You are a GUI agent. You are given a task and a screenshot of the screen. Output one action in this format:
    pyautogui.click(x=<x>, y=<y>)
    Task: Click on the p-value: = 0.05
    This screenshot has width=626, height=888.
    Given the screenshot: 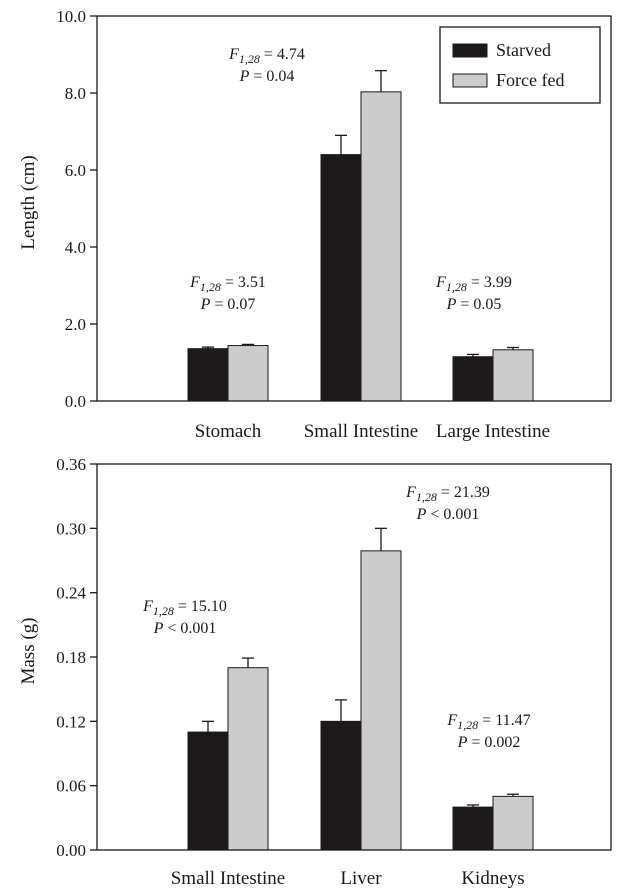 What is the action you would take?
    pyautogui.click(x=478, y=304)
    